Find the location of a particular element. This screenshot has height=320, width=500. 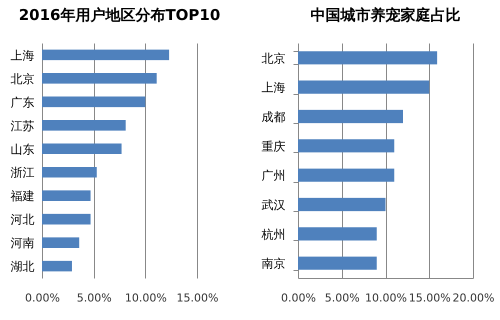

chart-title: 中国城市养宠家庭占比 is located at coordinates (385, 15).